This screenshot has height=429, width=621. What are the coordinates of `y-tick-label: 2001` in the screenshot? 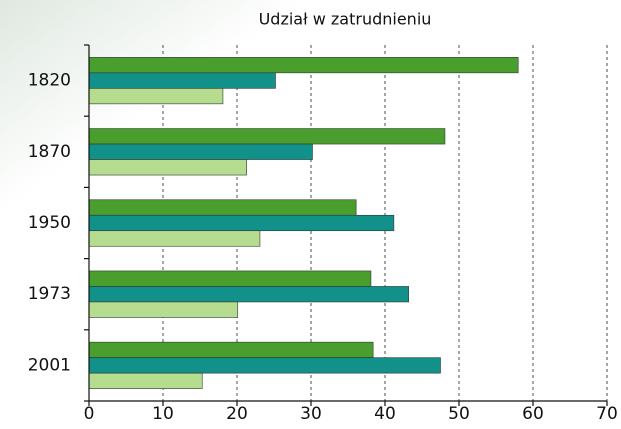 It's located at (49, 365).